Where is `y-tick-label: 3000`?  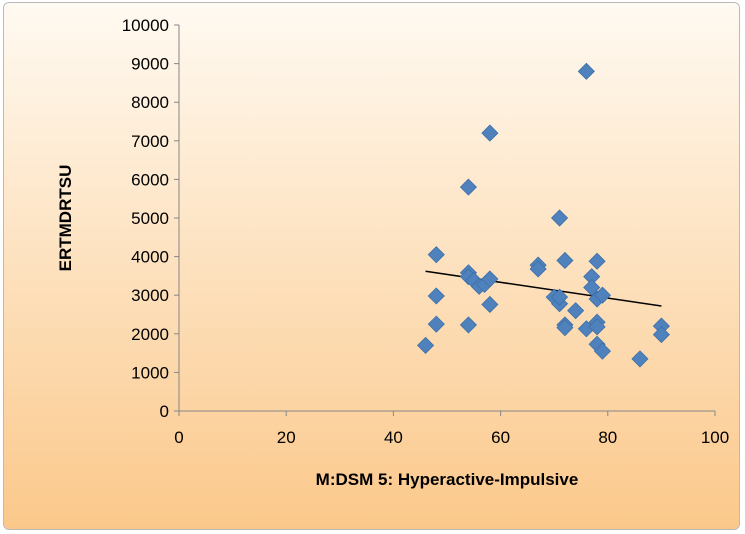
y-tick-label: 3000 is located at coordinates (150, 295).